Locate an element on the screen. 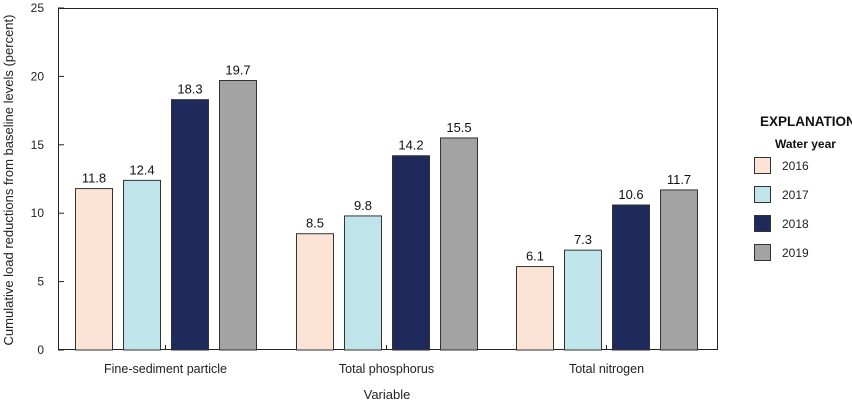  legend-title: EXPLANATION is located at coordinates (806, 121).